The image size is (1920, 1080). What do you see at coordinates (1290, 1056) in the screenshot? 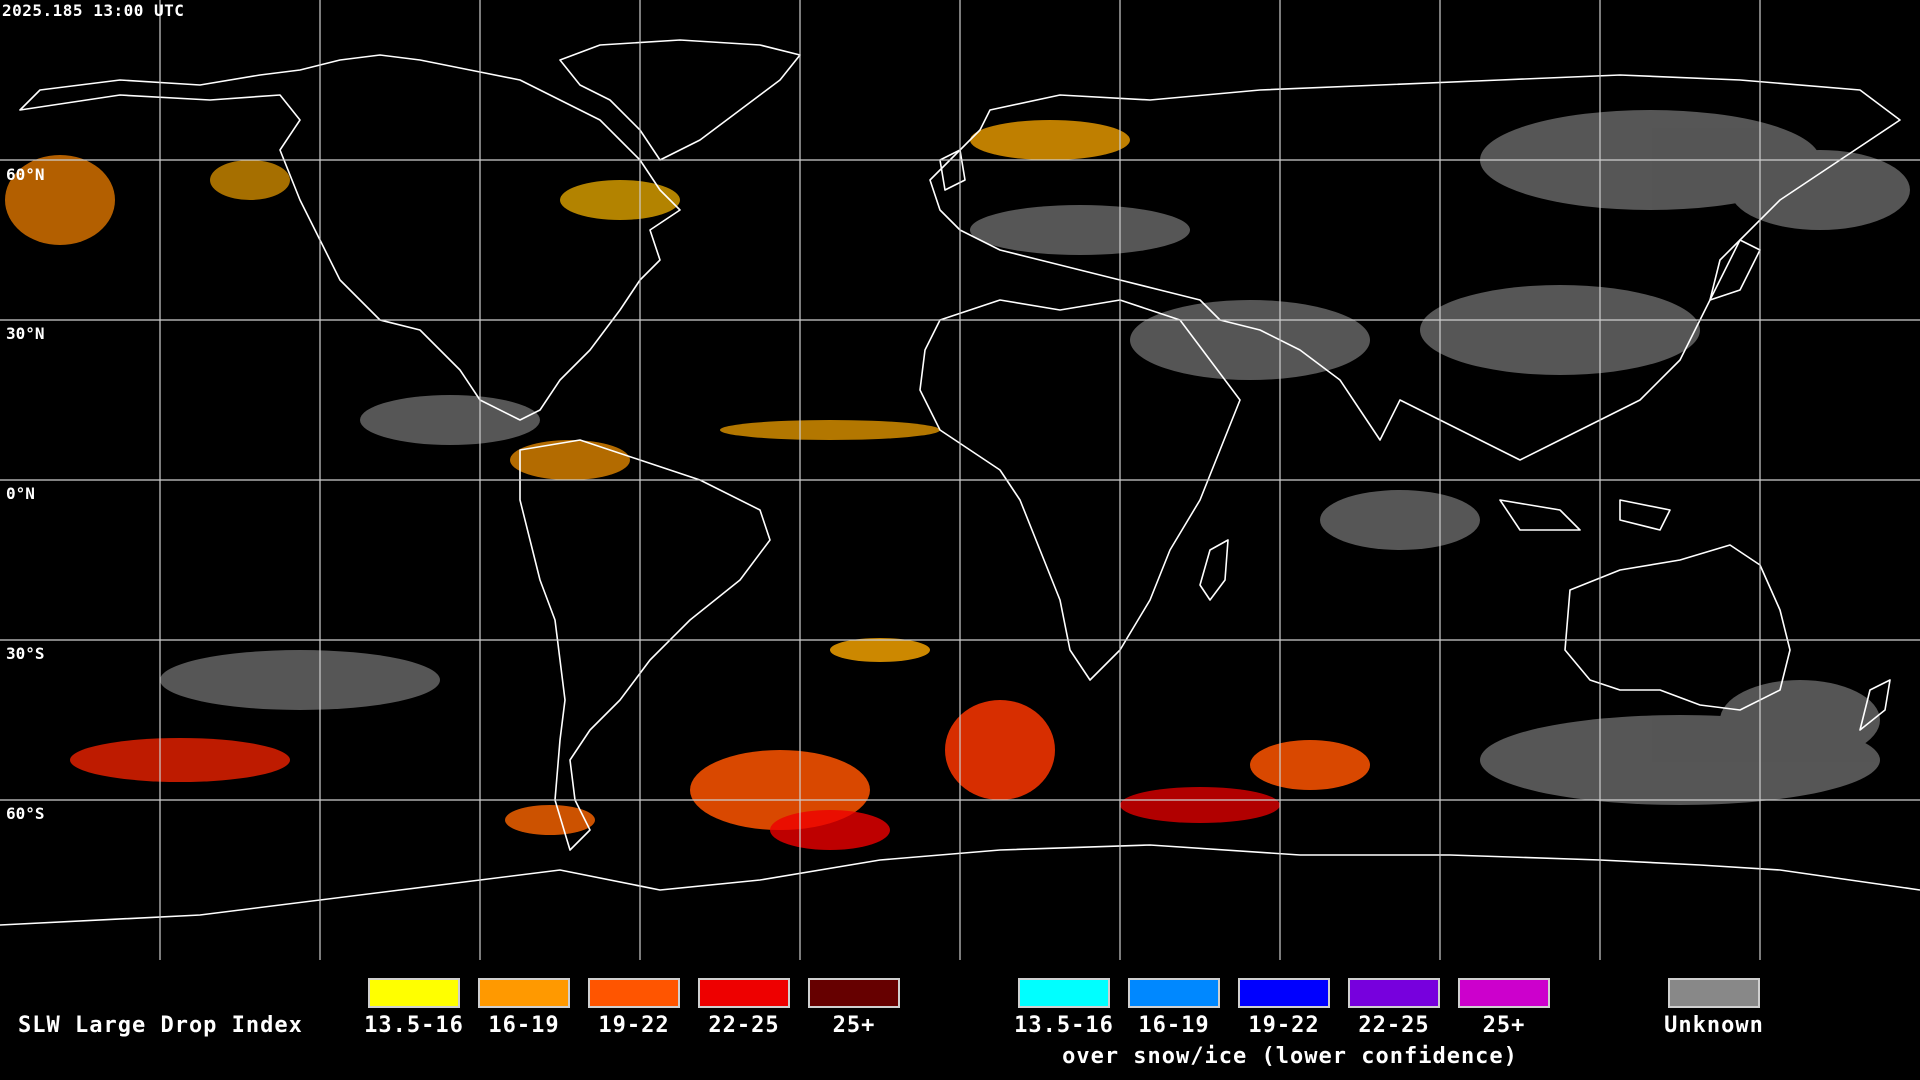
I see `legend-snow-caption: over snow/ice (lower confidence)` at bounding box center [1290, 1056].